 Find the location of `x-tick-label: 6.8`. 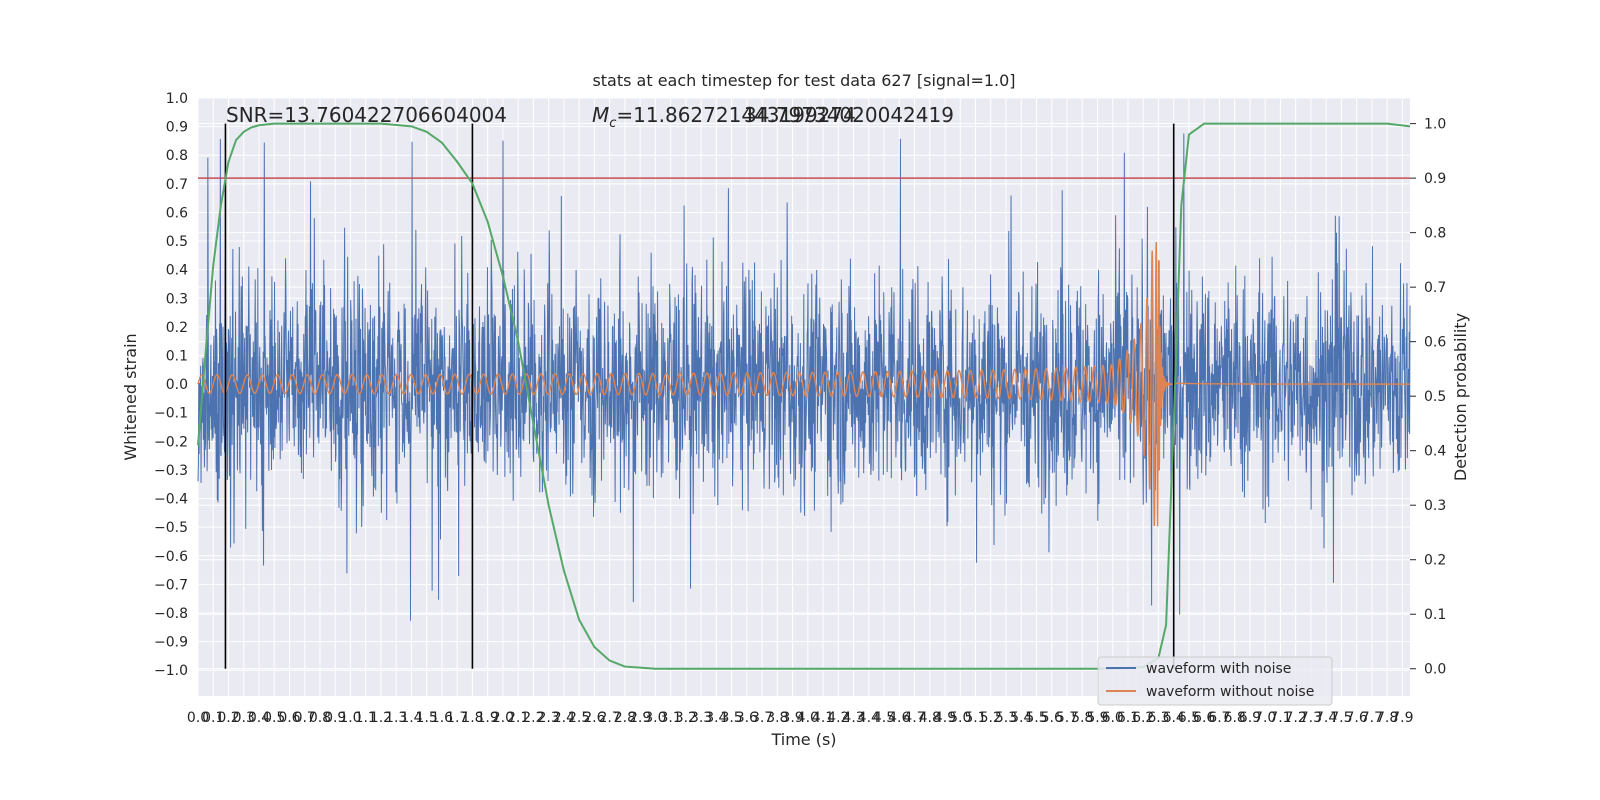

x-tick-label: 6.8 is located at coordinates (1235, 718).